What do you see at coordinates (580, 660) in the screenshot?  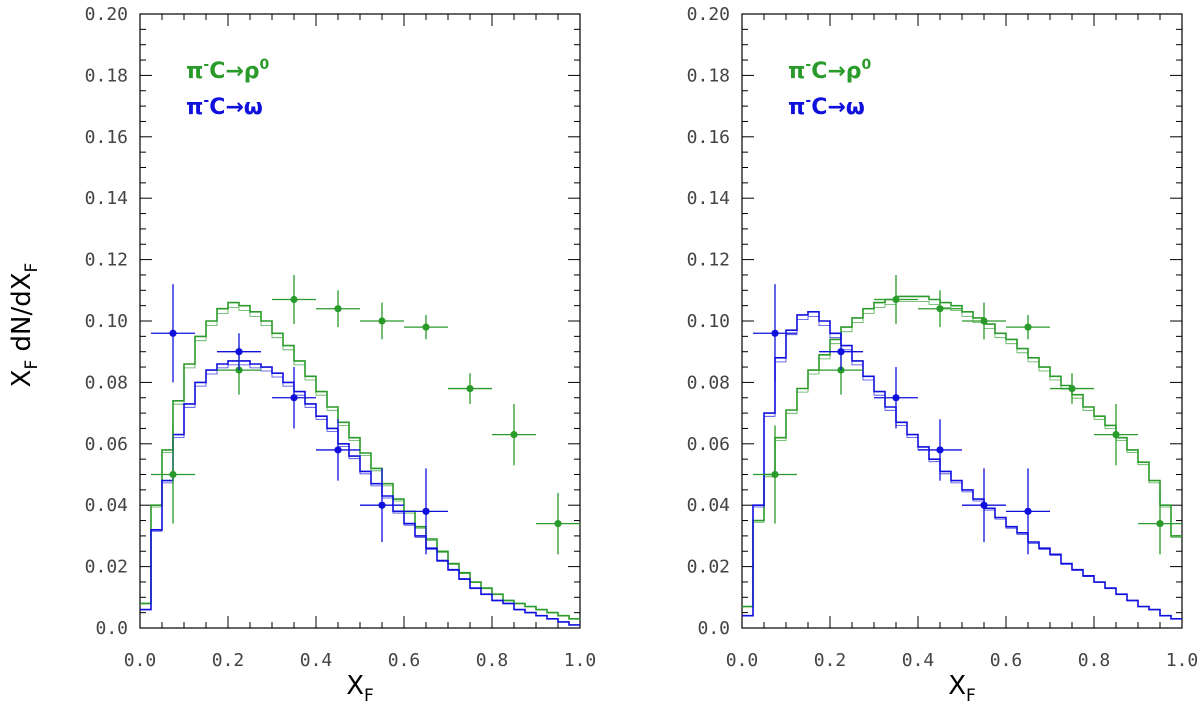 I see `x-tick-label: 1.0` at bounding box center [580, 660].